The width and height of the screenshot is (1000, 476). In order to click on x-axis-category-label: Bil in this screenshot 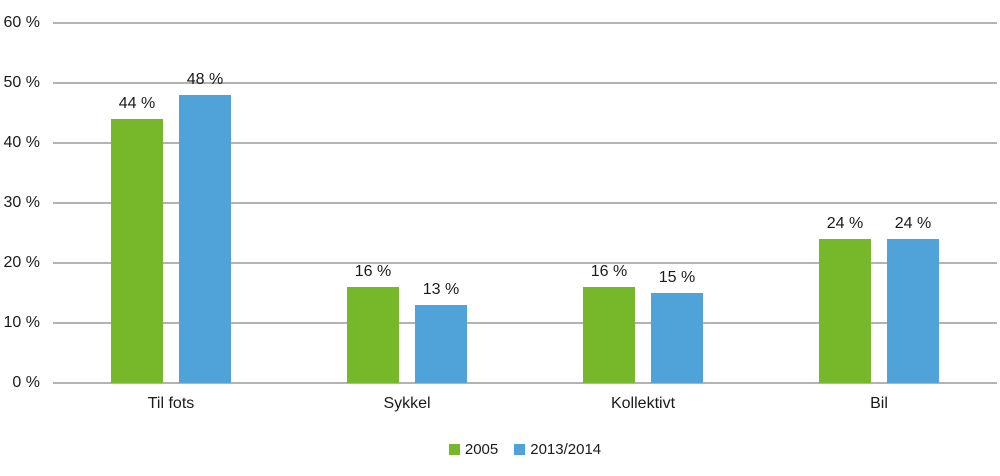, I will do `click(879, 403)`.